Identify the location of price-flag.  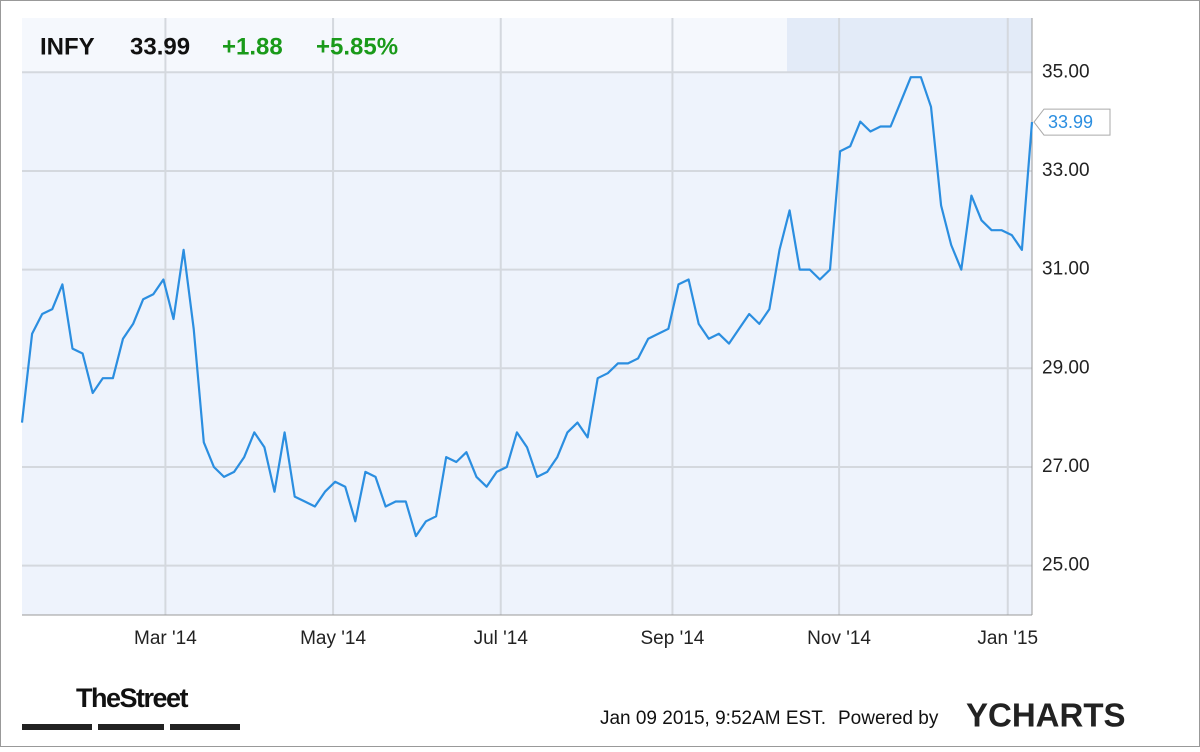
(1072, 122).